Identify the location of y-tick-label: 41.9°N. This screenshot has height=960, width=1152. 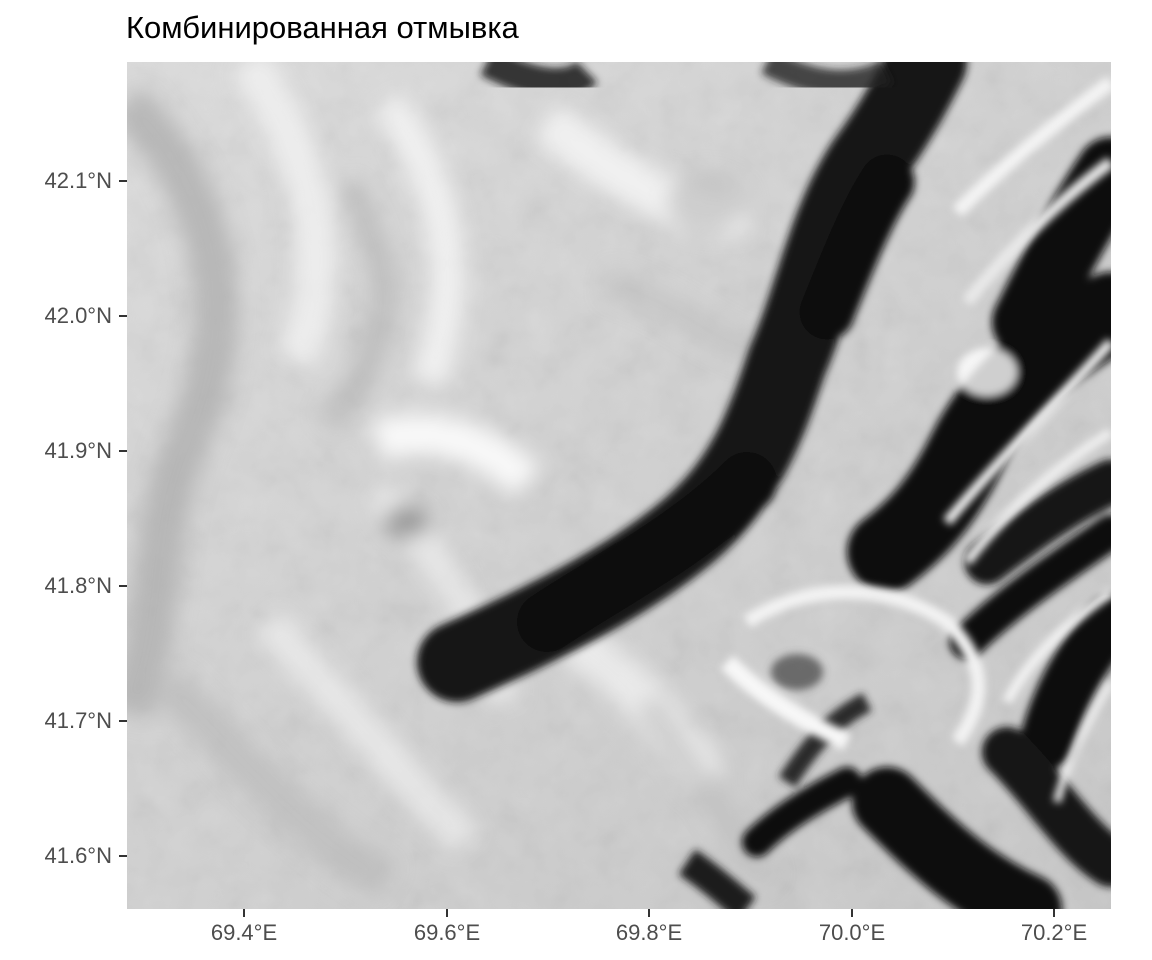
(78, 450).